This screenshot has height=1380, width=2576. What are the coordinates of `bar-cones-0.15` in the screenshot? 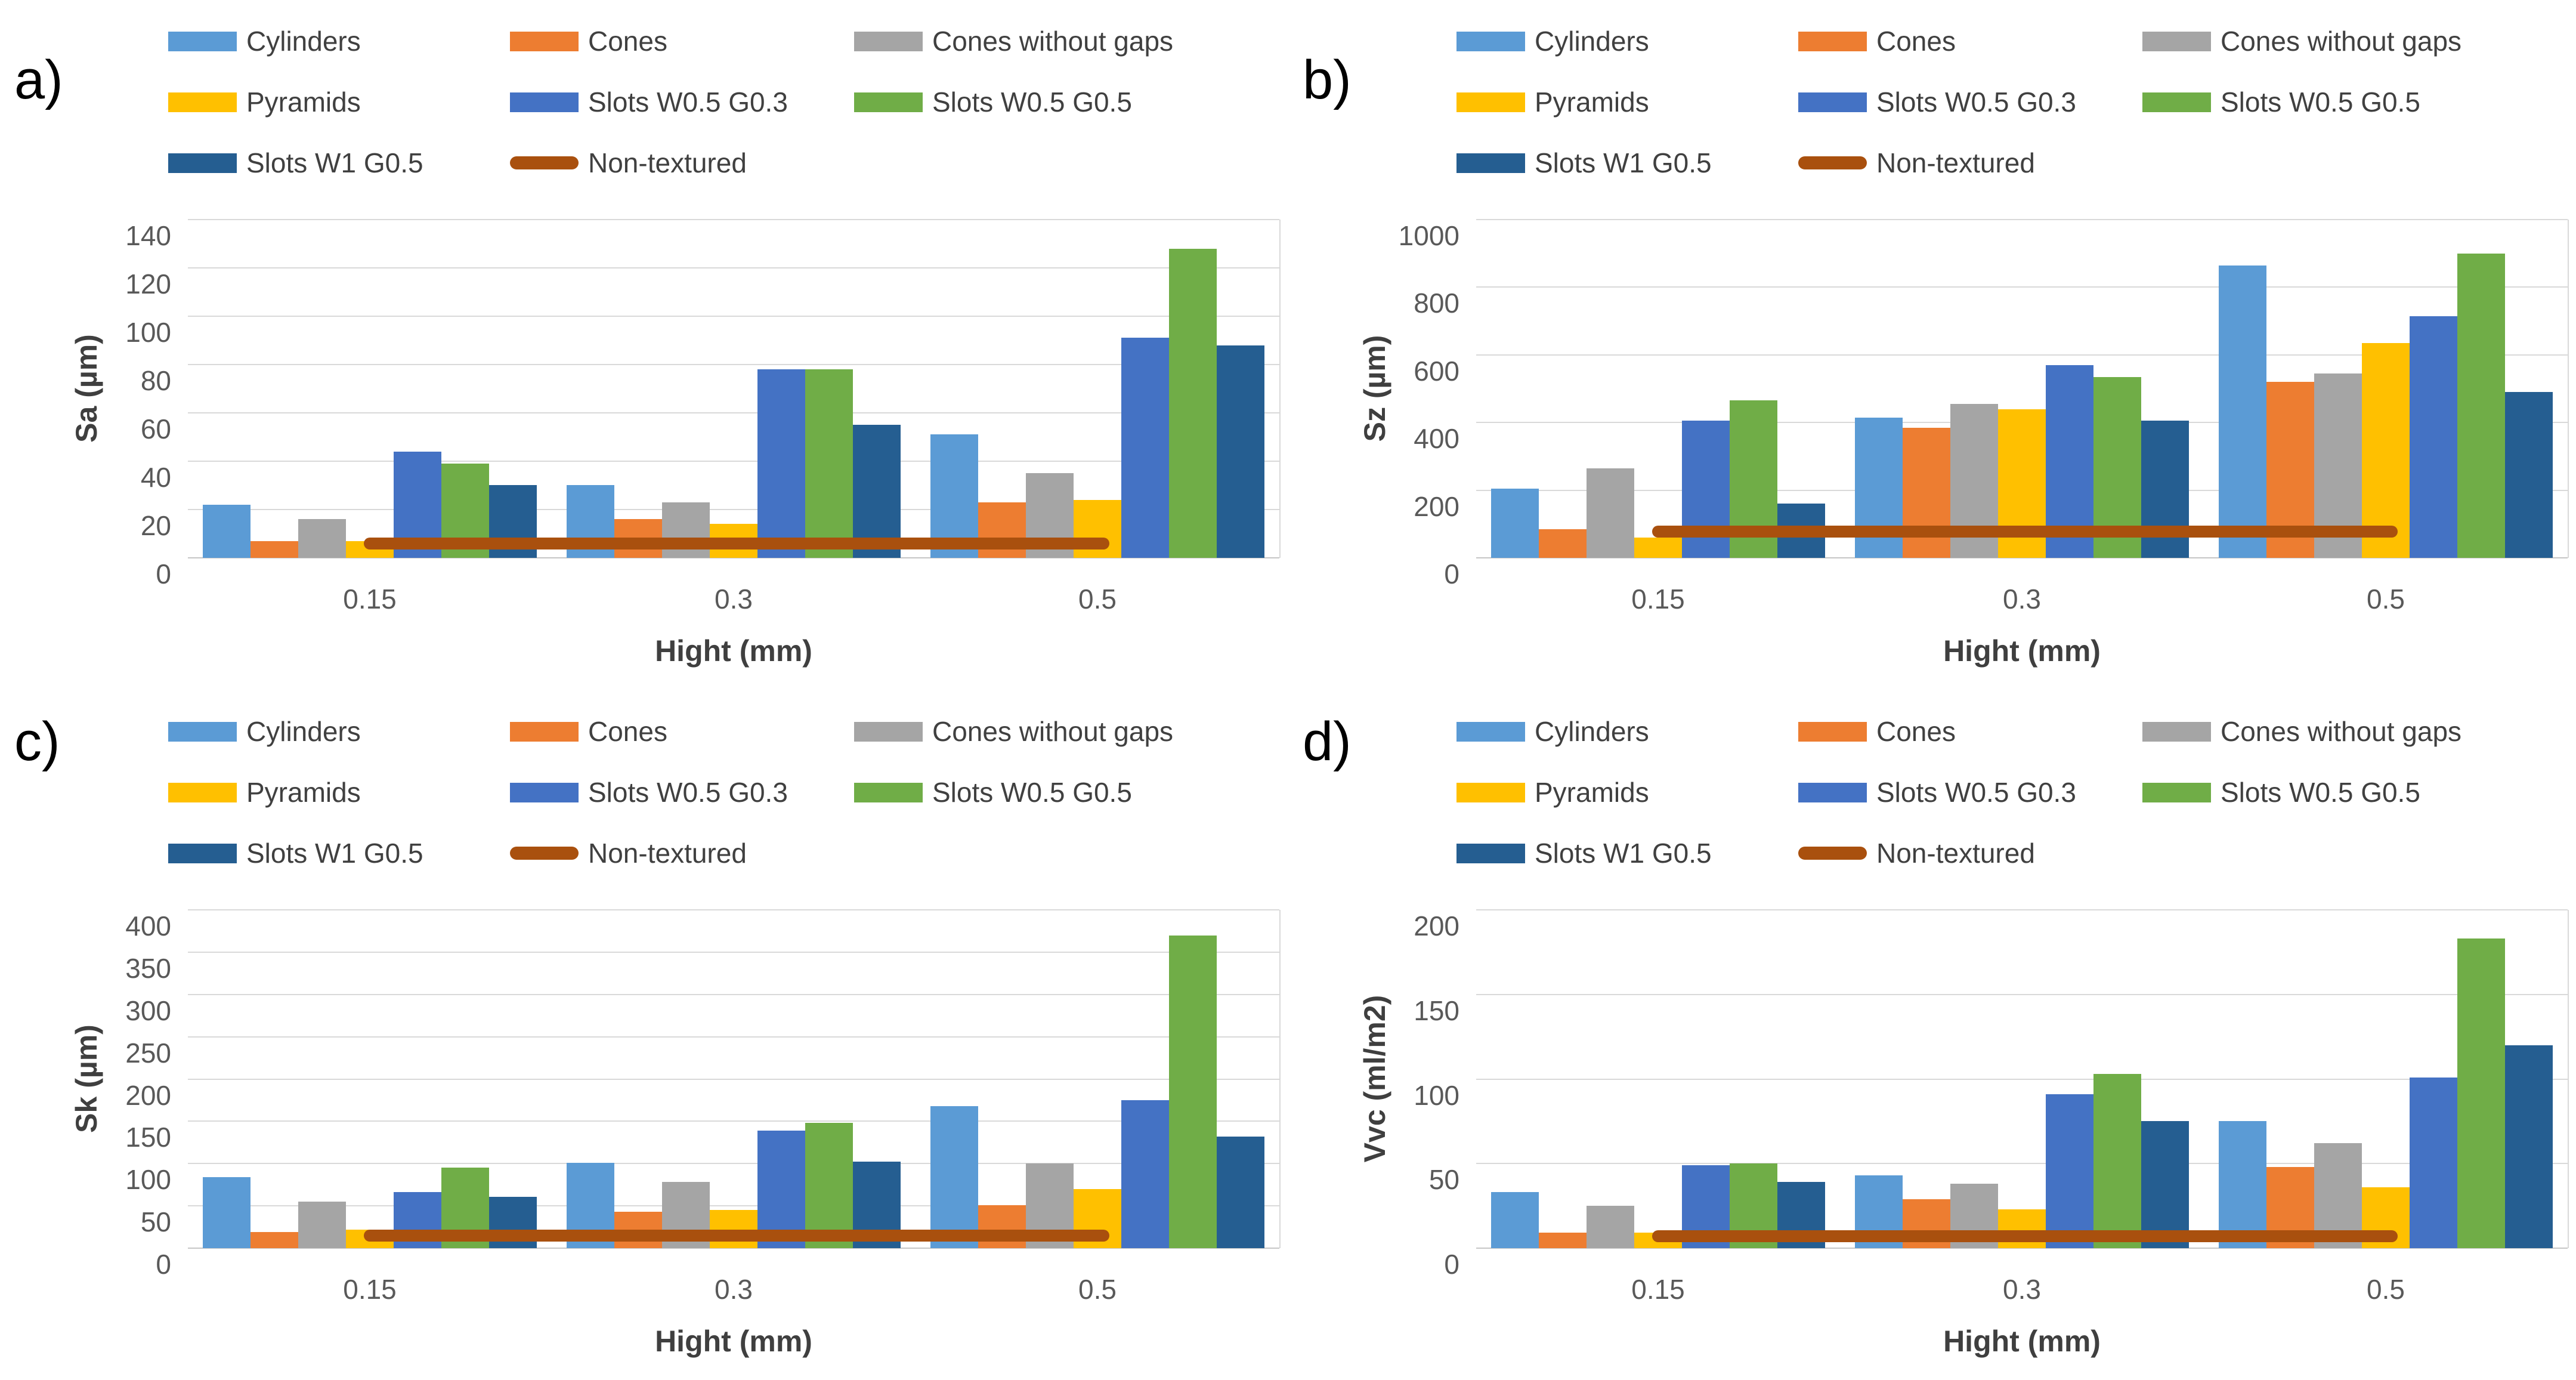 It's located at (274, 1240).